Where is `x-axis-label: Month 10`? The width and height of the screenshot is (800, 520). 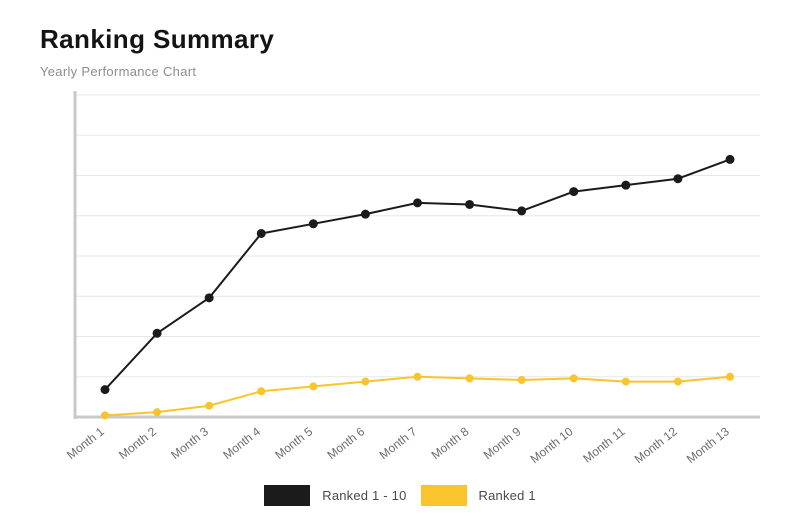 x-axis-label: Month 10 is located at coordinates (552, 445).